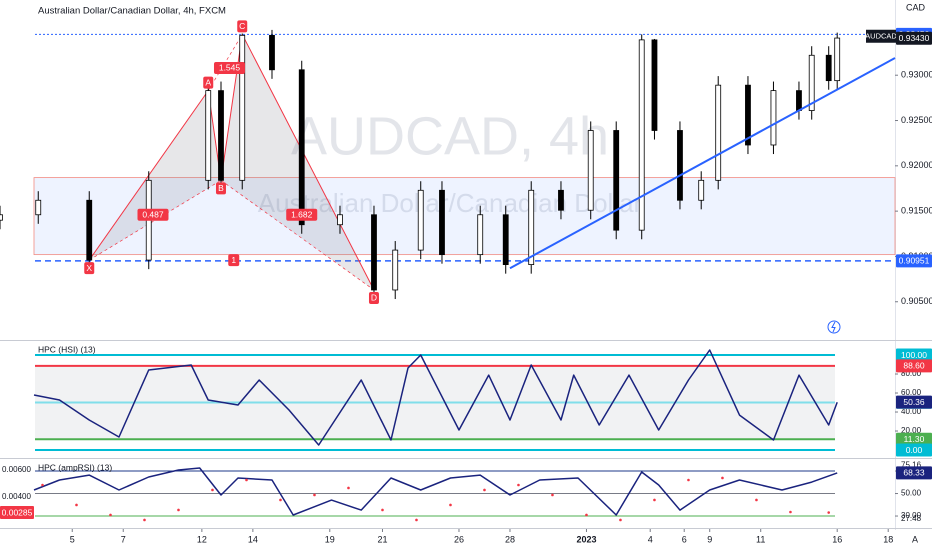 This screenshot has height=550, width=932. I want to click on level-label: 0.00, so click(914, 450).